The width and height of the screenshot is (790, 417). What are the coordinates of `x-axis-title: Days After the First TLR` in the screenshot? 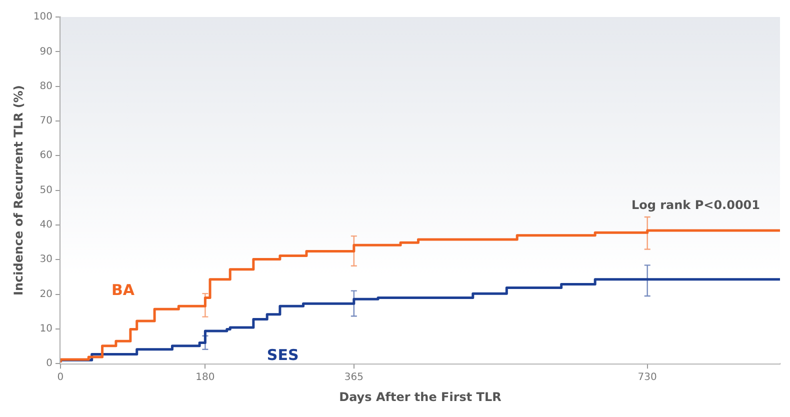 It's located at (420, 397).